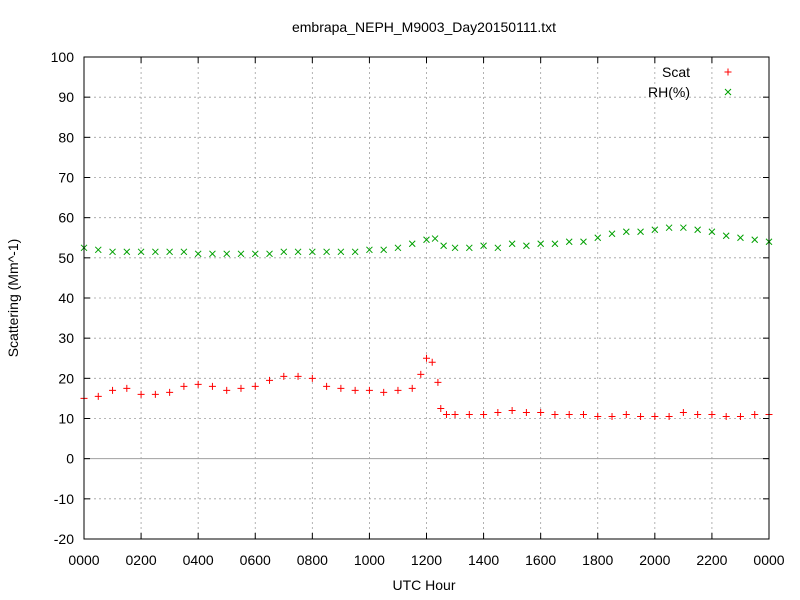 The height and width of the screenshot is (600, 800). I want to click on legend-label: RH(%), so click(669, 92).